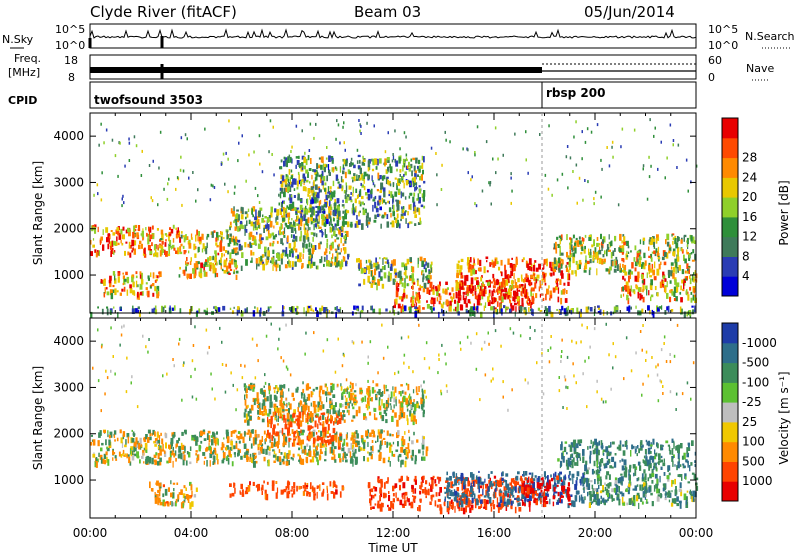  What do you see at coordinates (723, 29) in the screenshot?
I see `nsky-right-tick-top: 10^5` at bounding box center [723, 29].